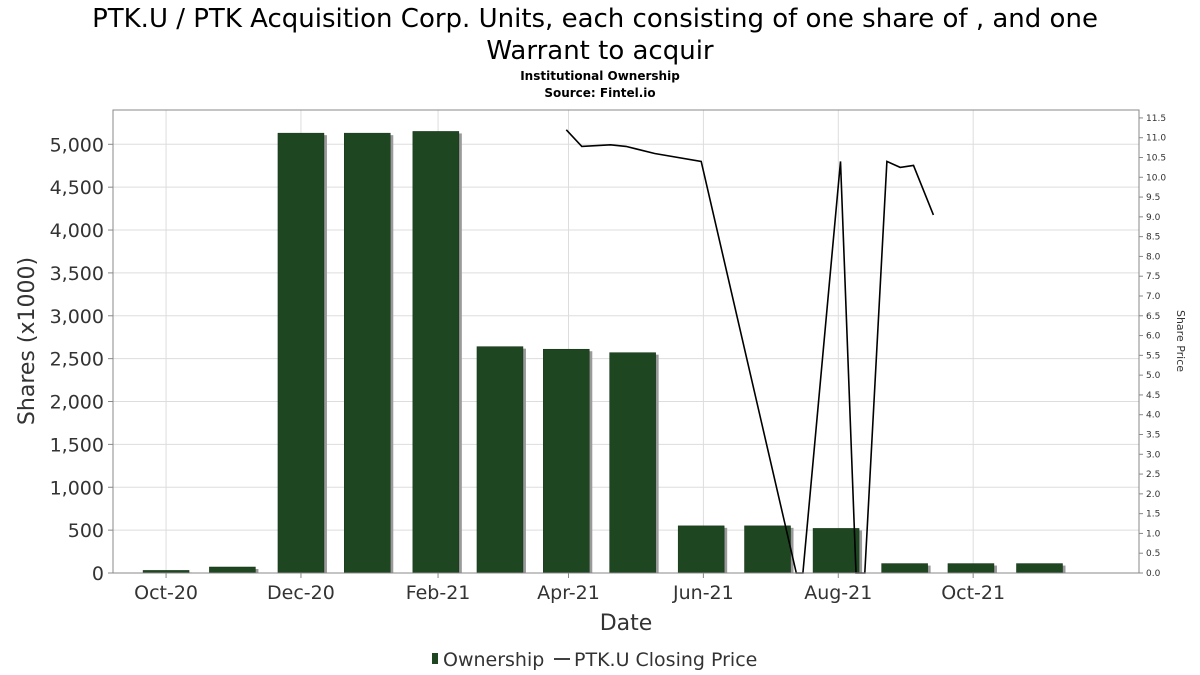  What do you see at coordinates (1153, 218) in the screenshot?
I see `right-tick-label: 9.0` at bounding box center [1153, 218].